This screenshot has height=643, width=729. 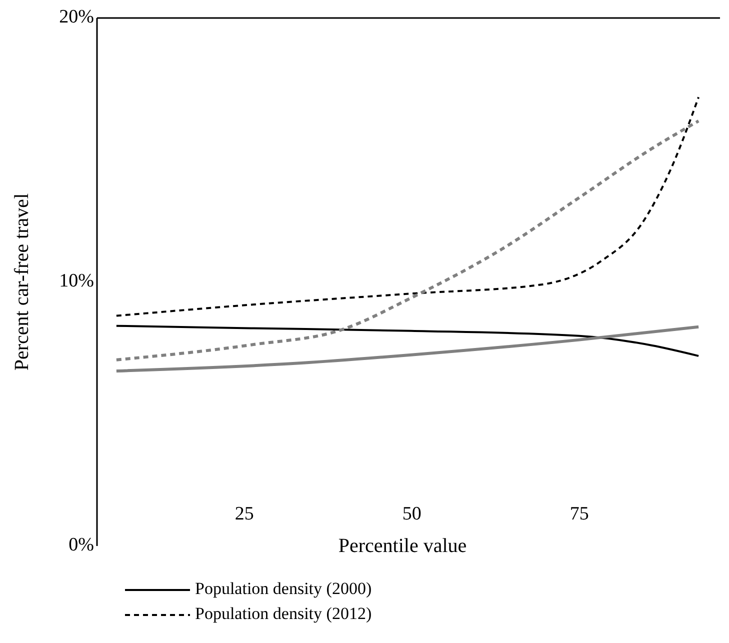 I want to click on y-axis-title: Percent car-free travel, so click(x=22, y=281).